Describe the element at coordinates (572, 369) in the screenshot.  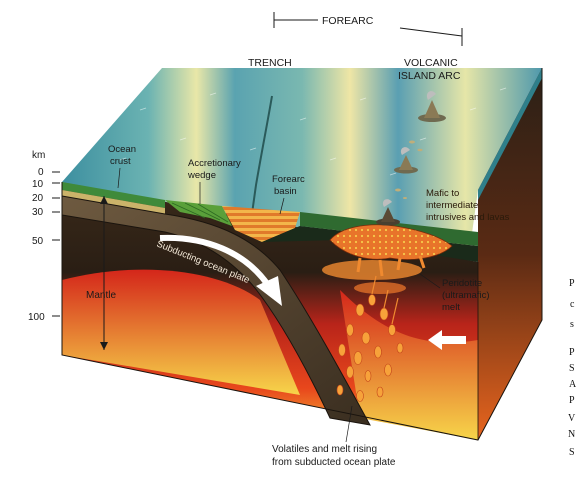
I see `edge-fragment-5: S` at that location.